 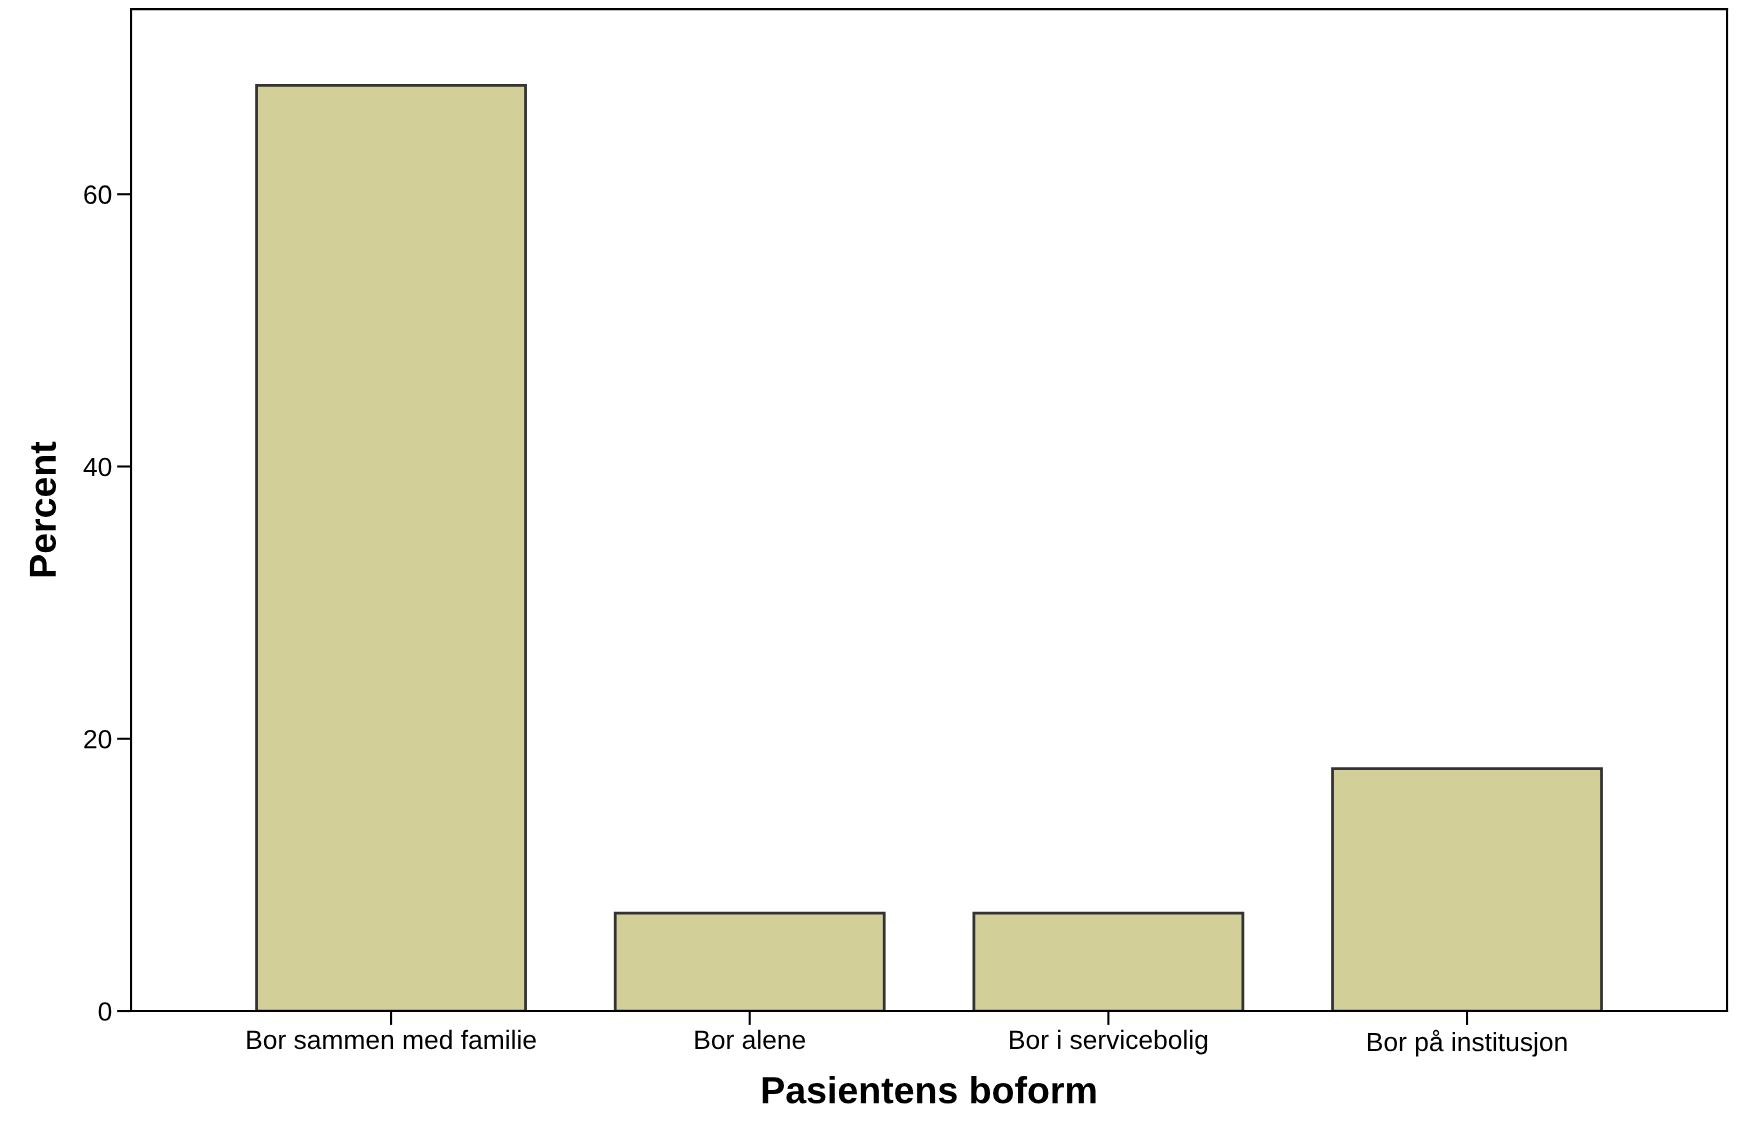 I want to click on y-tick-label: 40, so click(x=97, y=467).